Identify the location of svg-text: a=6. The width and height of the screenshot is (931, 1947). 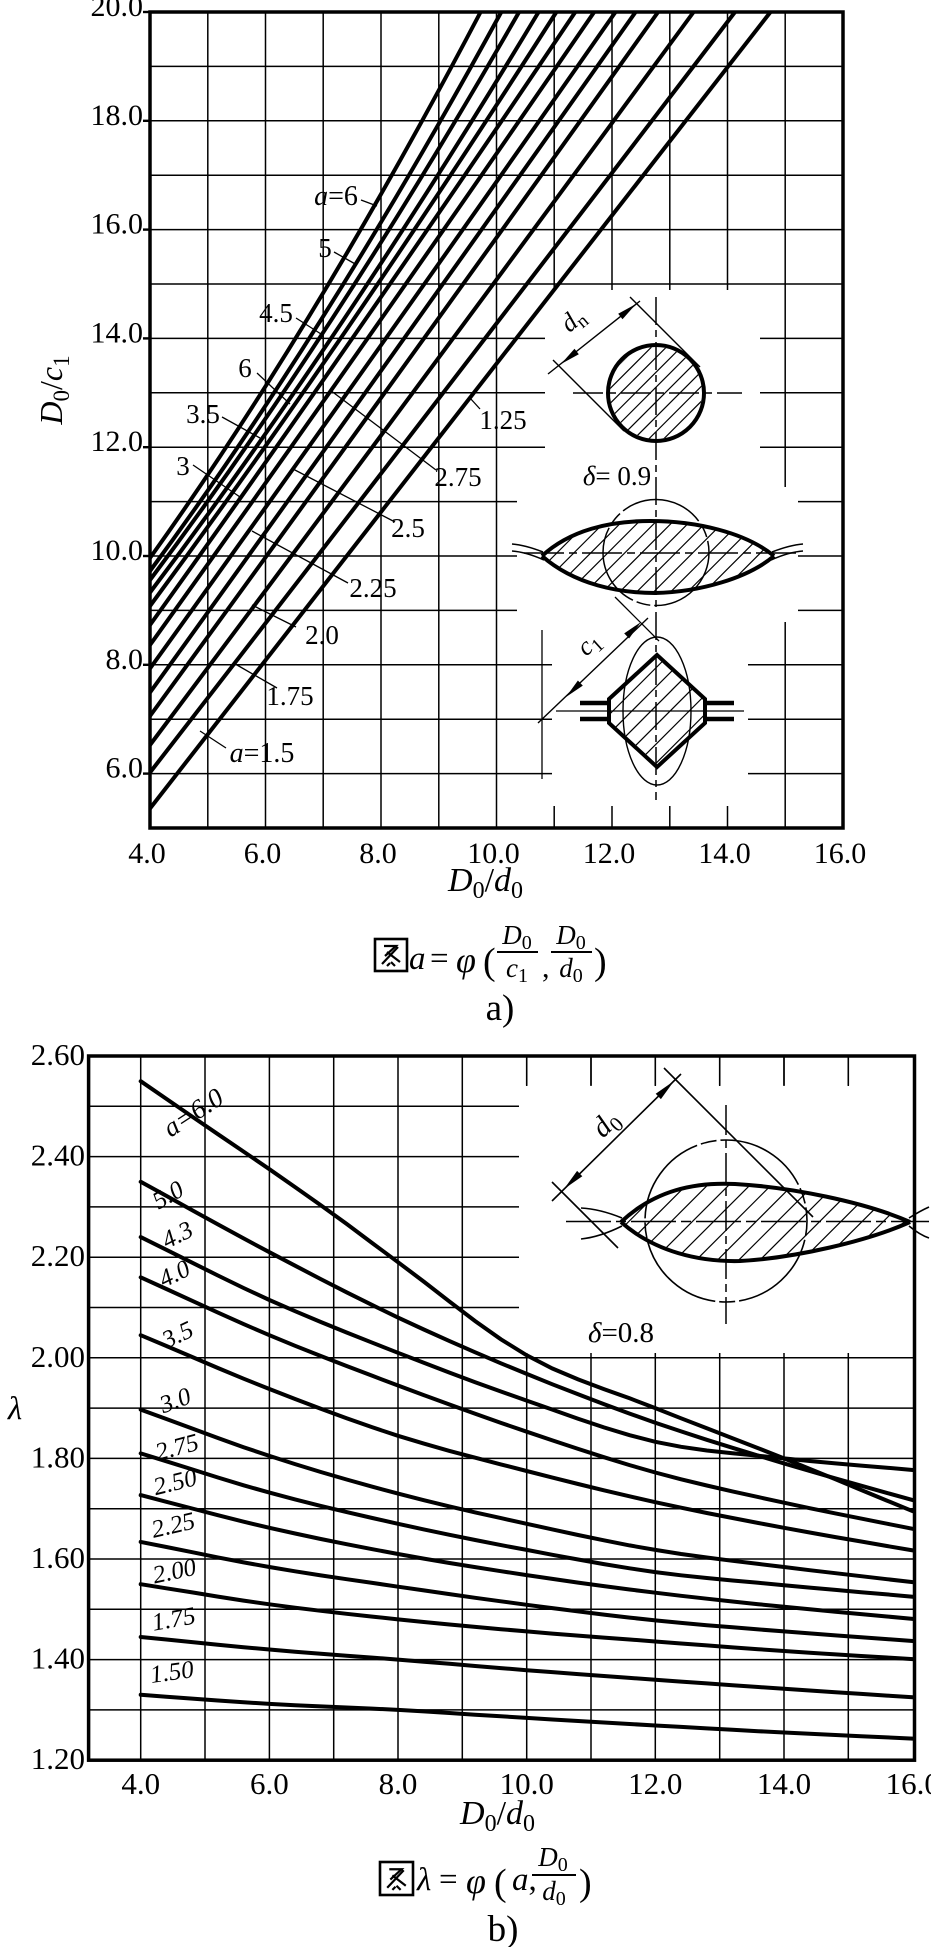
(336, 196).